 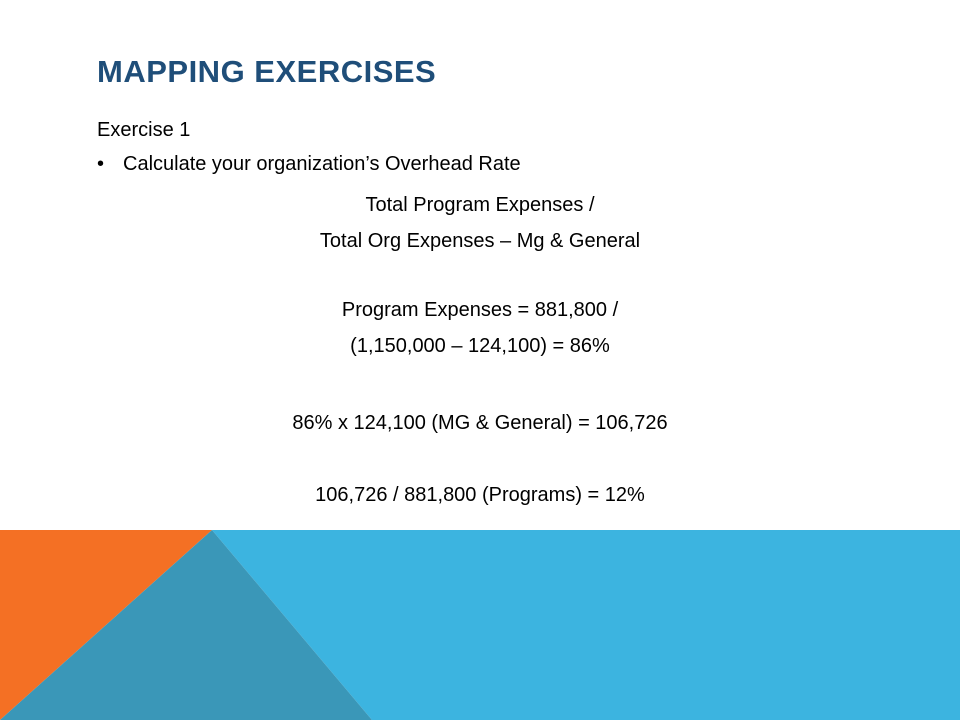 I want to click on result-line: 106,726 / 881,800 (Programs) = 12%, so click(x=480, y=495).